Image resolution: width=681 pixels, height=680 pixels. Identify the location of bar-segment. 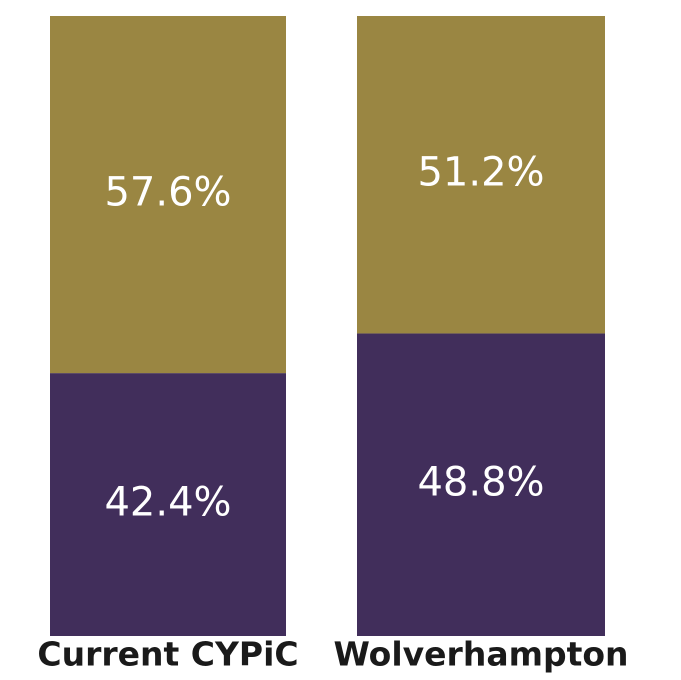
(168, 504).